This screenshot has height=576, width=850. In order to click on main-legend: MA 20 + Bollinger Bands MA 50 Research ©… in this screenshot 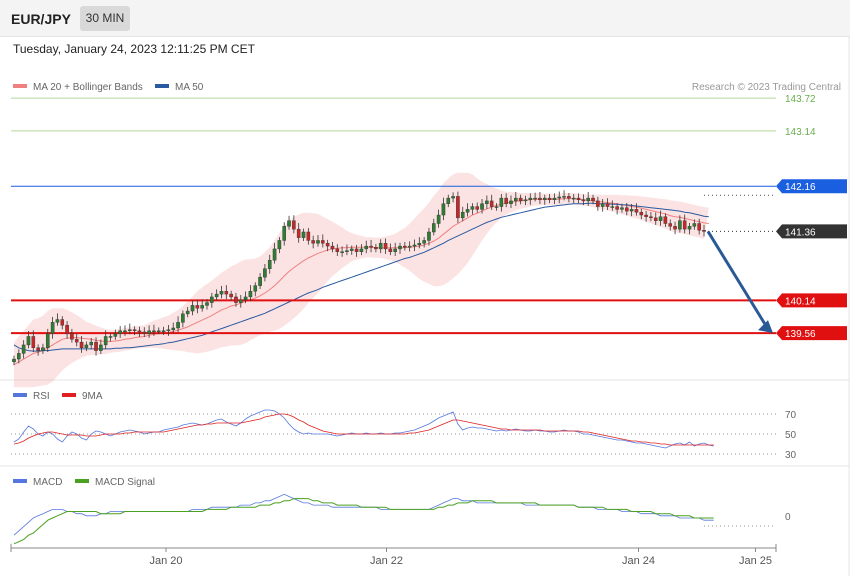, I will do `click(427, 87)`.